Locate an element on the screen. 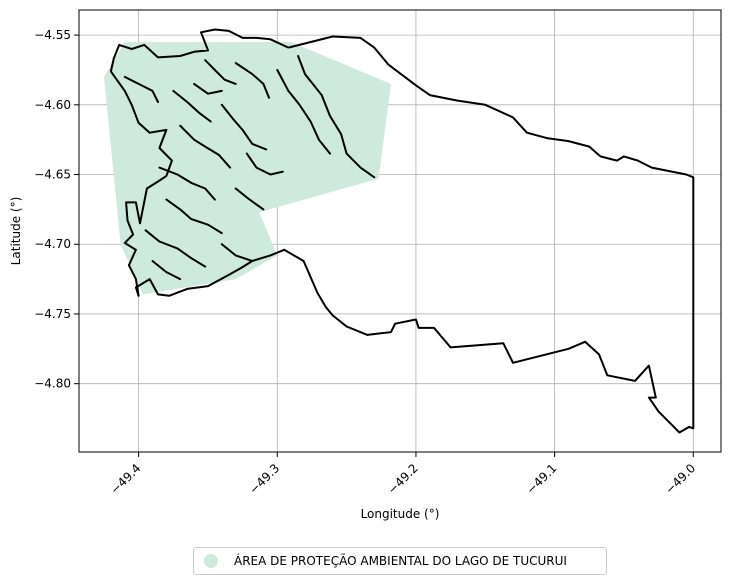 This screenshot has width=730, height=584. y-tick-label: −4.55 is located at coordinates (52, 35).